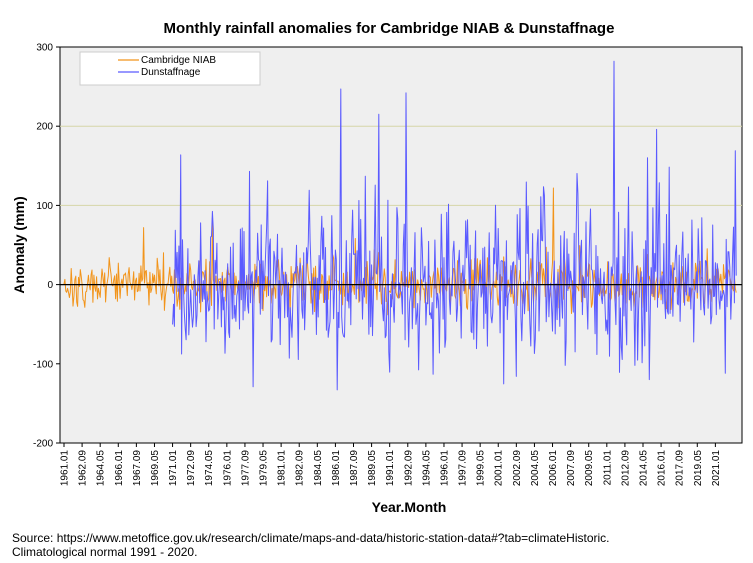  I want to click on x-tick-label: 2006.01, so click(553, 468).